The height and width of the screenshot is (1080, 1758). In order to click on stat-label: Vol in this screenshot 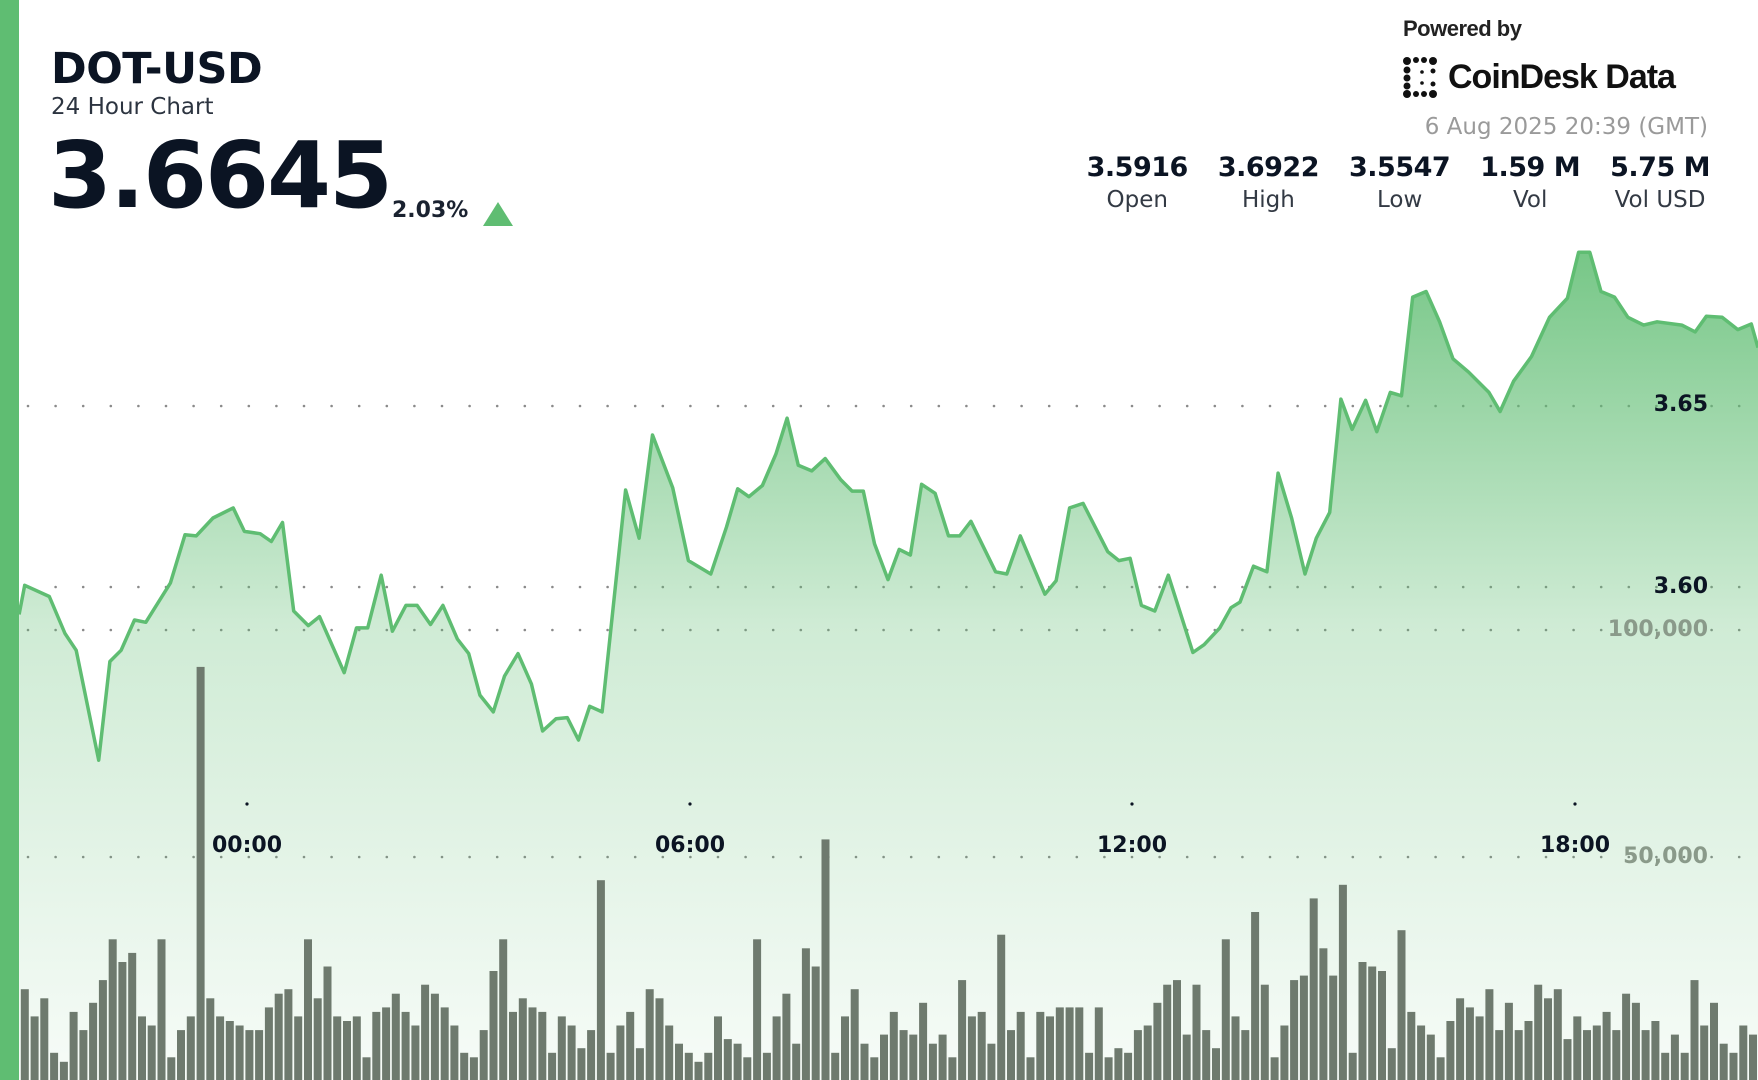, I will do `click(1530, 200)`.